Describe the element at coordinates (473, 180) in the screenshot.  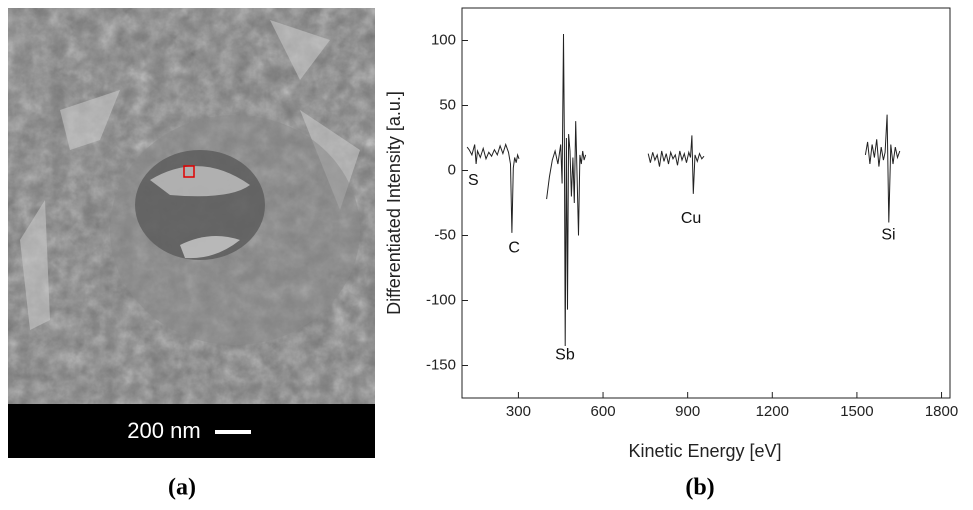
I see `peak-label: S` at that location.